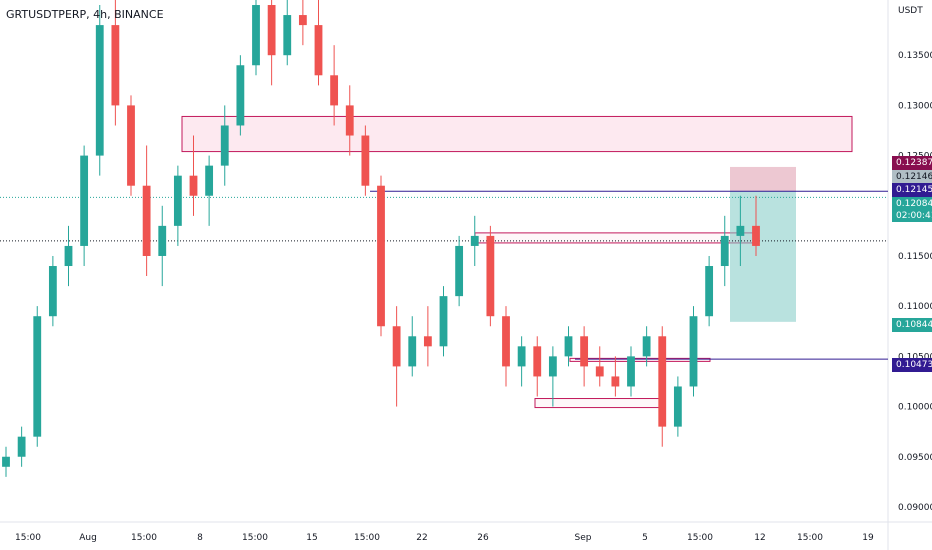  I want to click on y-tick-label: 0.11000, so click(915, 307).